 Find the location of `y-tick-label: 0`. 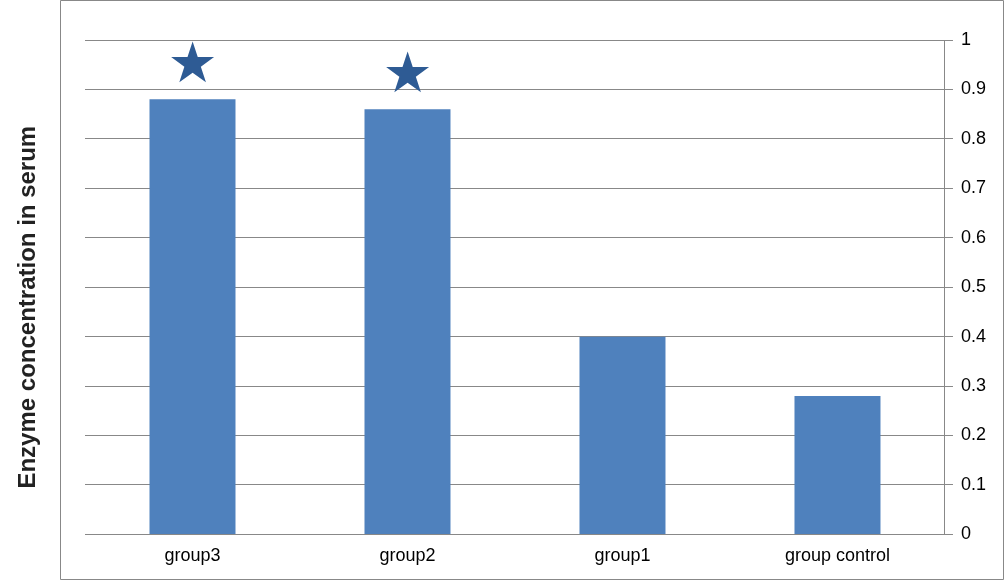

y-tick-label: 0 is located at coordinates (965, 533).